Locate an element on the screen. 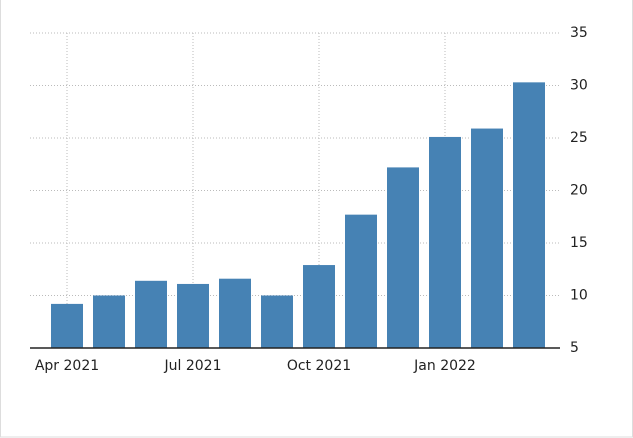  x-tick-label: Oct 2021 is located at coordinates (319, 366).